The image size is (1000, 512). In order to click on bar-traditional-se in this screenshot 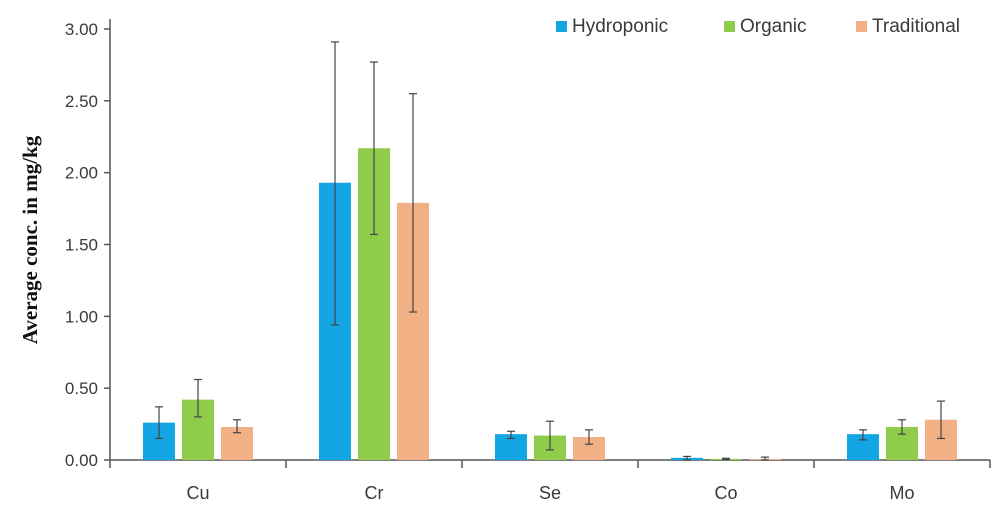, I will do `click(589, 448)`.